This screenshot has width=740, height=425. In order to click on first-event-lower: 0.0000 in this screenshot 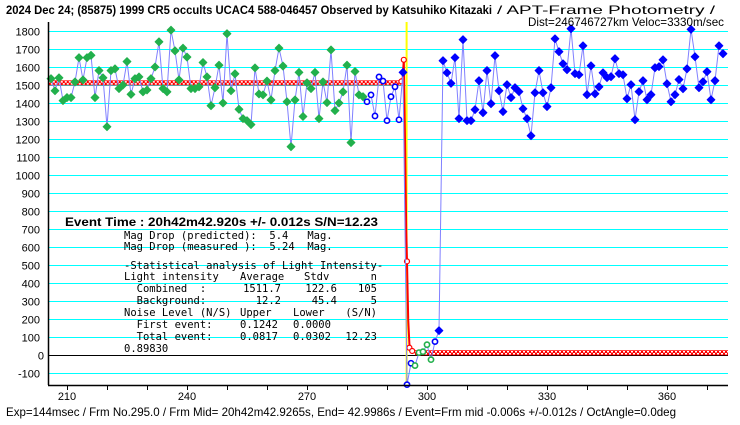, I will do `click(312, 325)`.